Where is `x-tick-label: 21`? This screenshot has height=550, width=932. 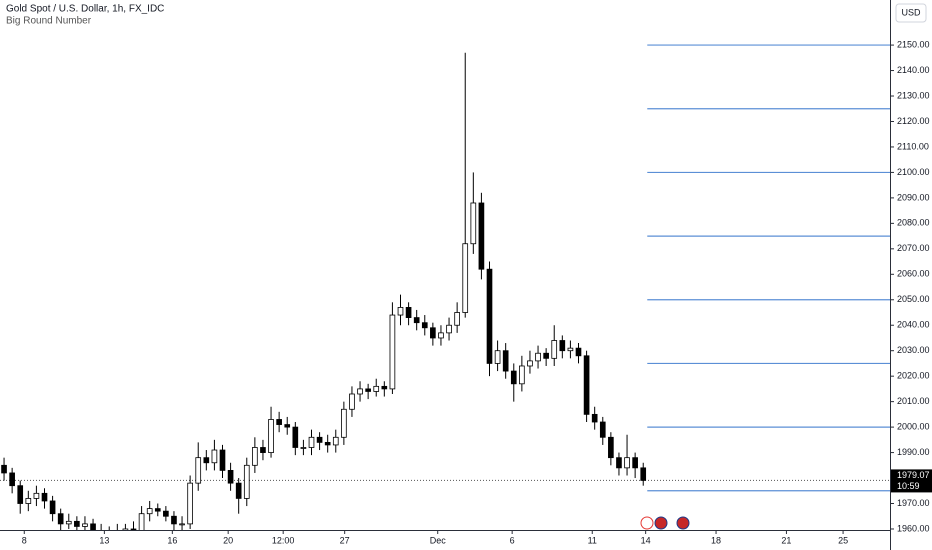 x-tick-label: 21 is located at coordinates (786, 540).